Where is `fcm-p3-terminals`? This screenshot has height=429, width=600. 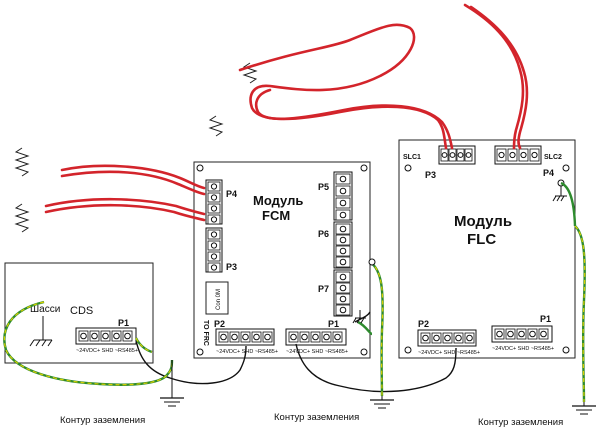 fcm-p3-terminals is located at coordinates (214, 251).